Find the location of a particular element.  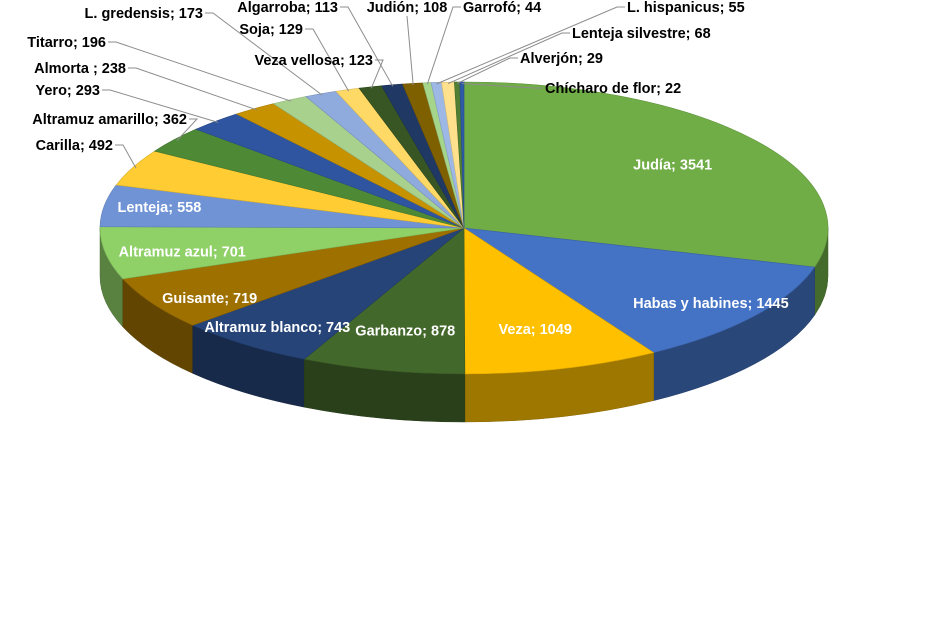

slice-judia is located at coordinates (646, 174).